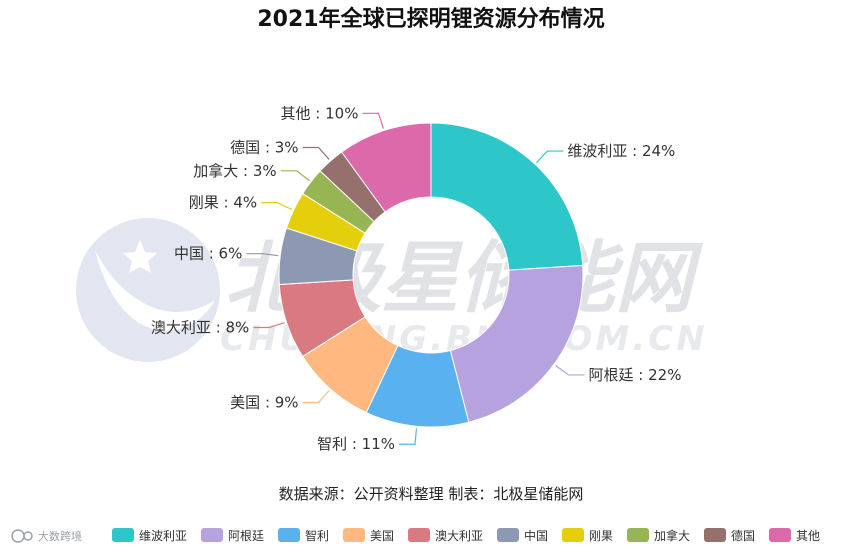  I want to click on legend-label: 阿根廷, so click(246, 536).